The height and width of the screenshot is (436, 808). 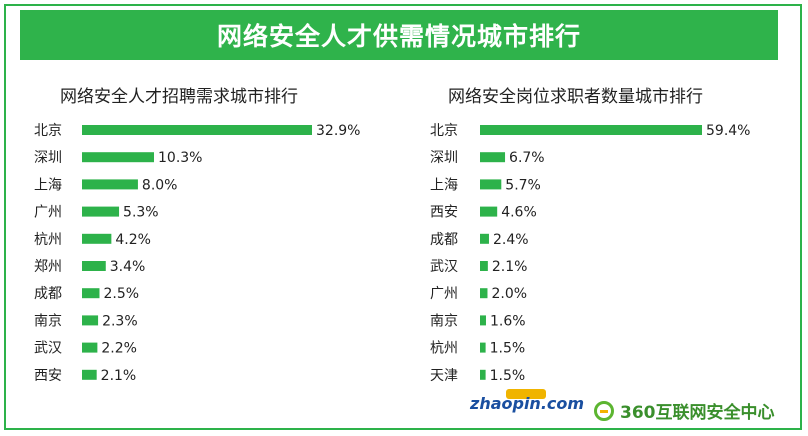 I want to click on logo-360: 360互联网安全中心, so click(x=684, y=410).